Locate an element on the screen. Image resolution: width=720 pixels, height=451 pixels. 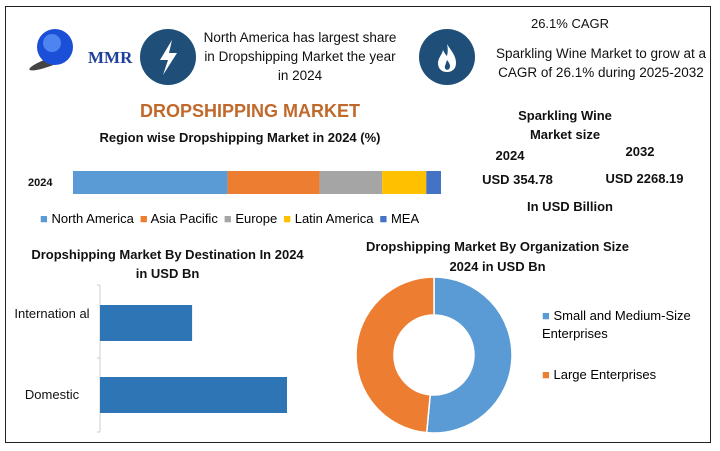
legend-item: ■ Asia Pacific is located at coordinates (178, 218).